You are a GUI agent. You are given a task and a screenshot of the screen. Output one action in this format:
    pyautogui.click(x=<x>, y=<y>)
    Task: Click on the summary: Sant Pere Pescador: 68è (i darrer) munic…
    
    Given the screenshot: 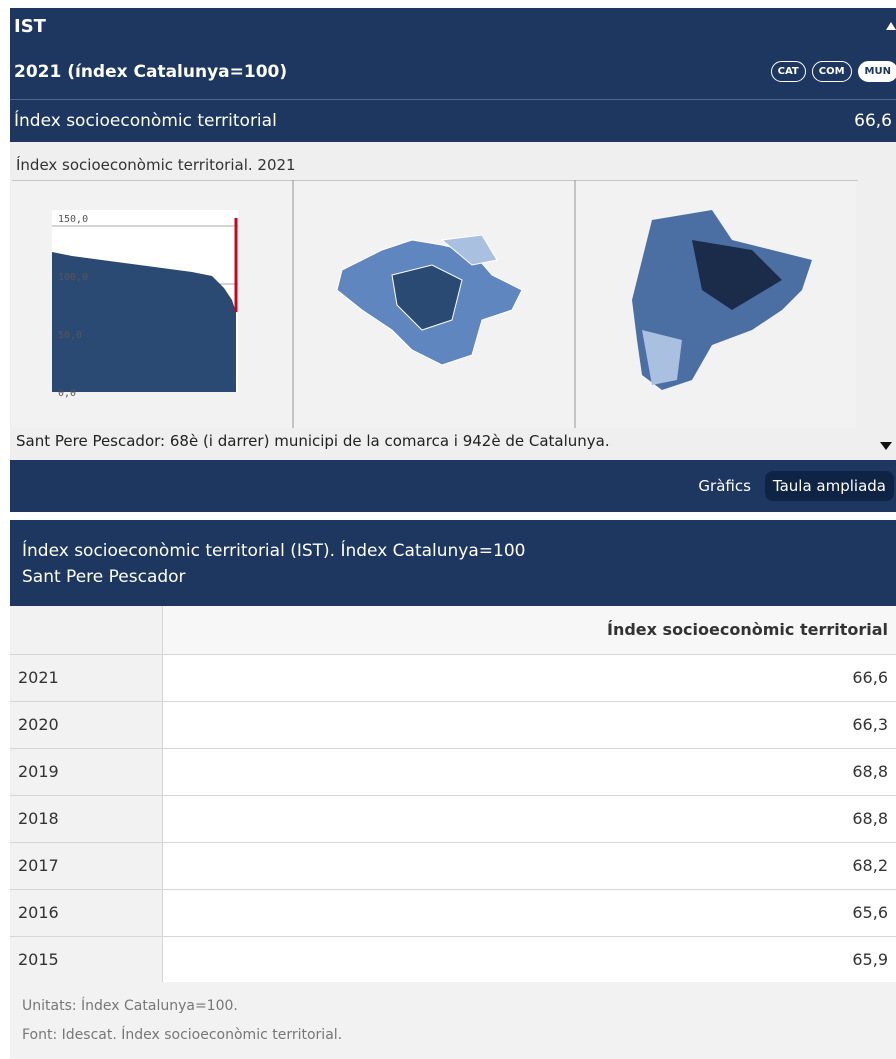 What is the action you would take?
    pyautogui.click(x=313, y=441)
    